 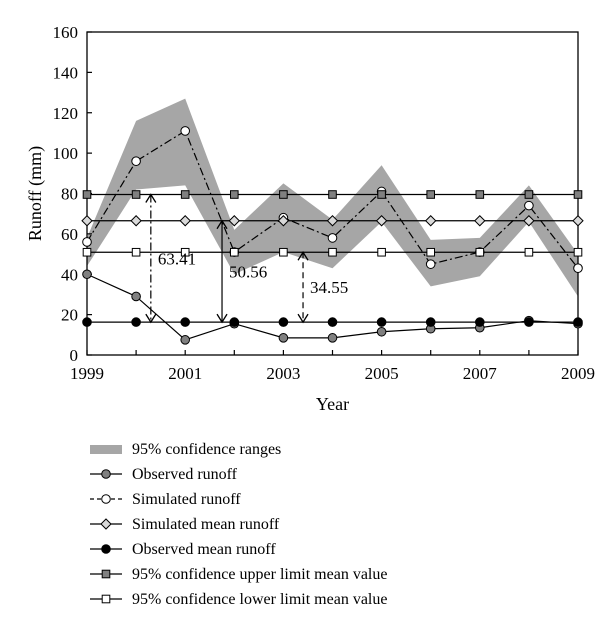 I want to click on x-tick-label: 1999, so click(x=87, y=373).